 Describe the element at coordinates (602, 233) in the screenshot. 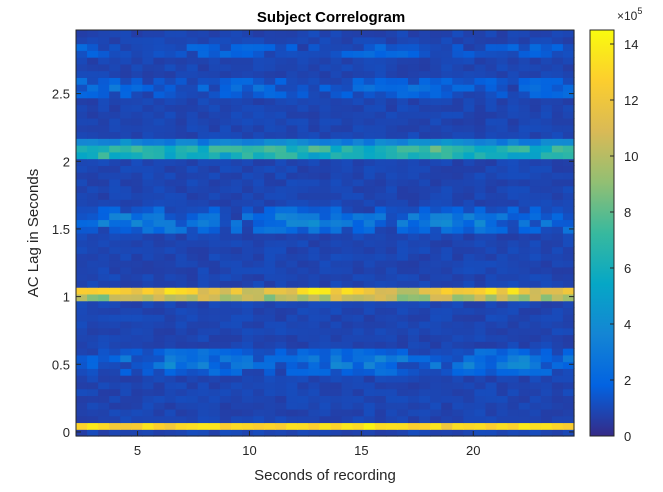

I see `colorbar-gradient` at that location.